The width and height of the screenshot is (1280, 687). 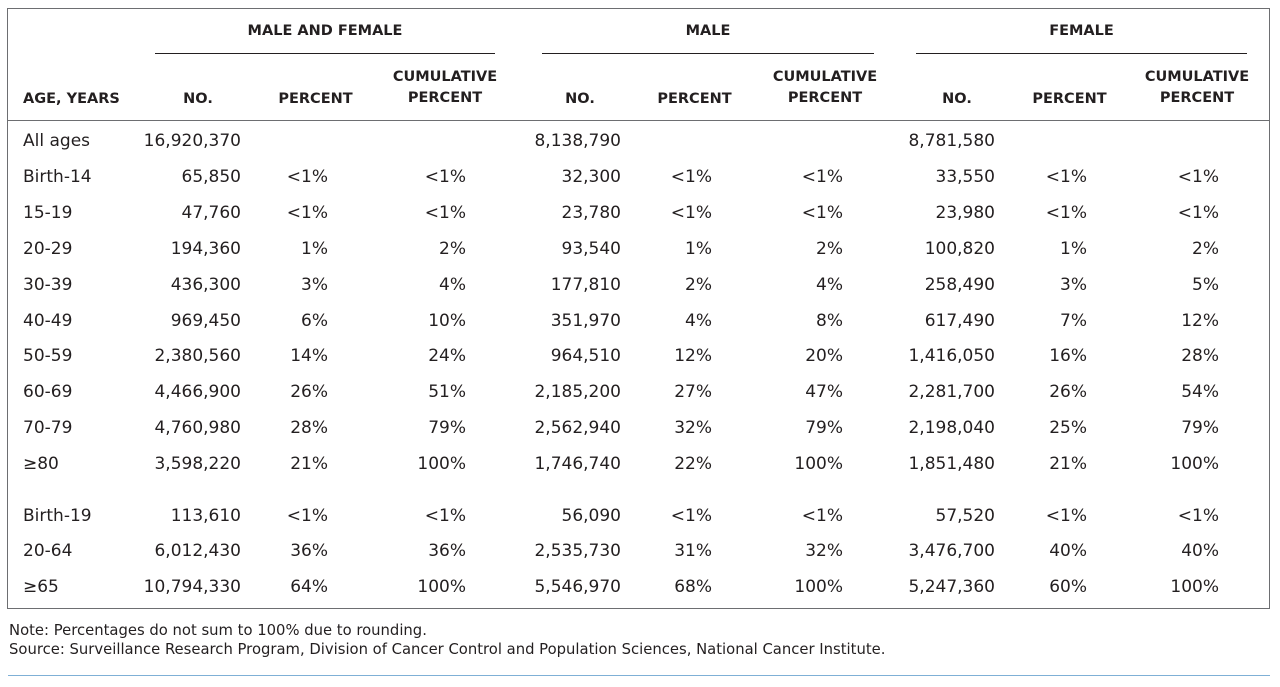 I want to click on cell-female-percent: 21%, so click(x=1068, y=464).